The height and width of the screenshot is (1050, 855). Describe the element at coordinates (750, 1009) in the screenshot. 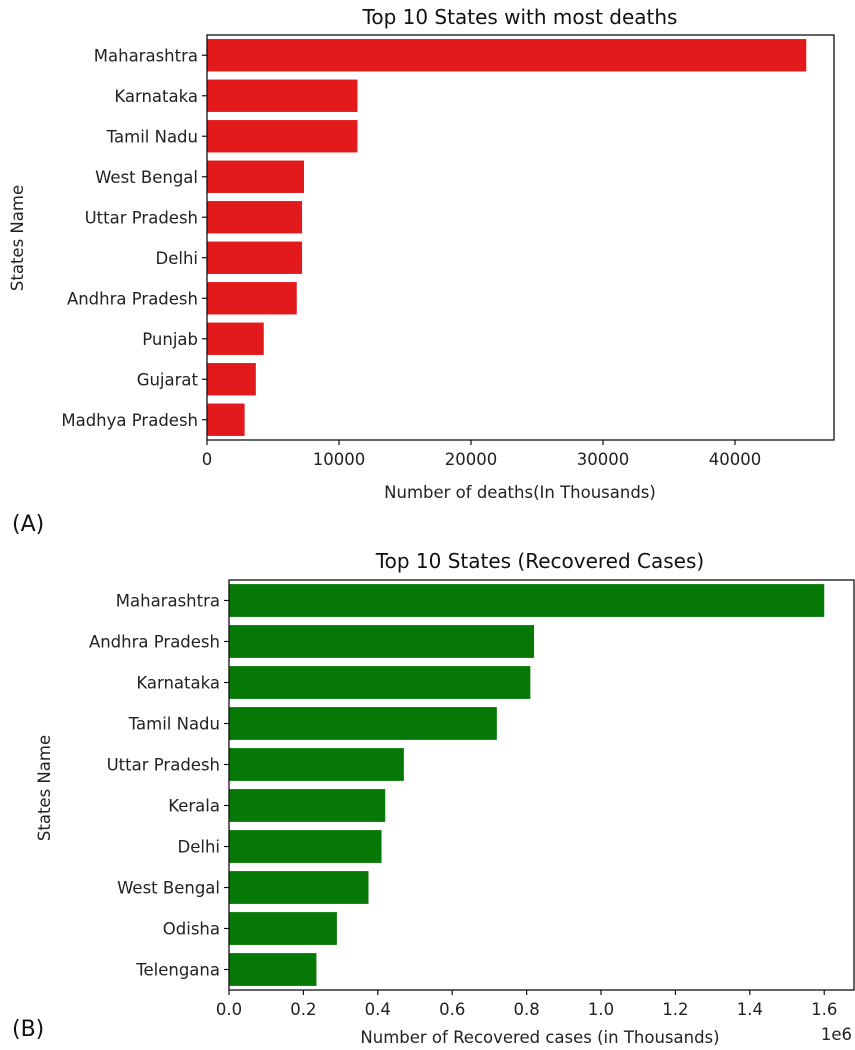

I see `x-tick-label: 1.4` at that location.